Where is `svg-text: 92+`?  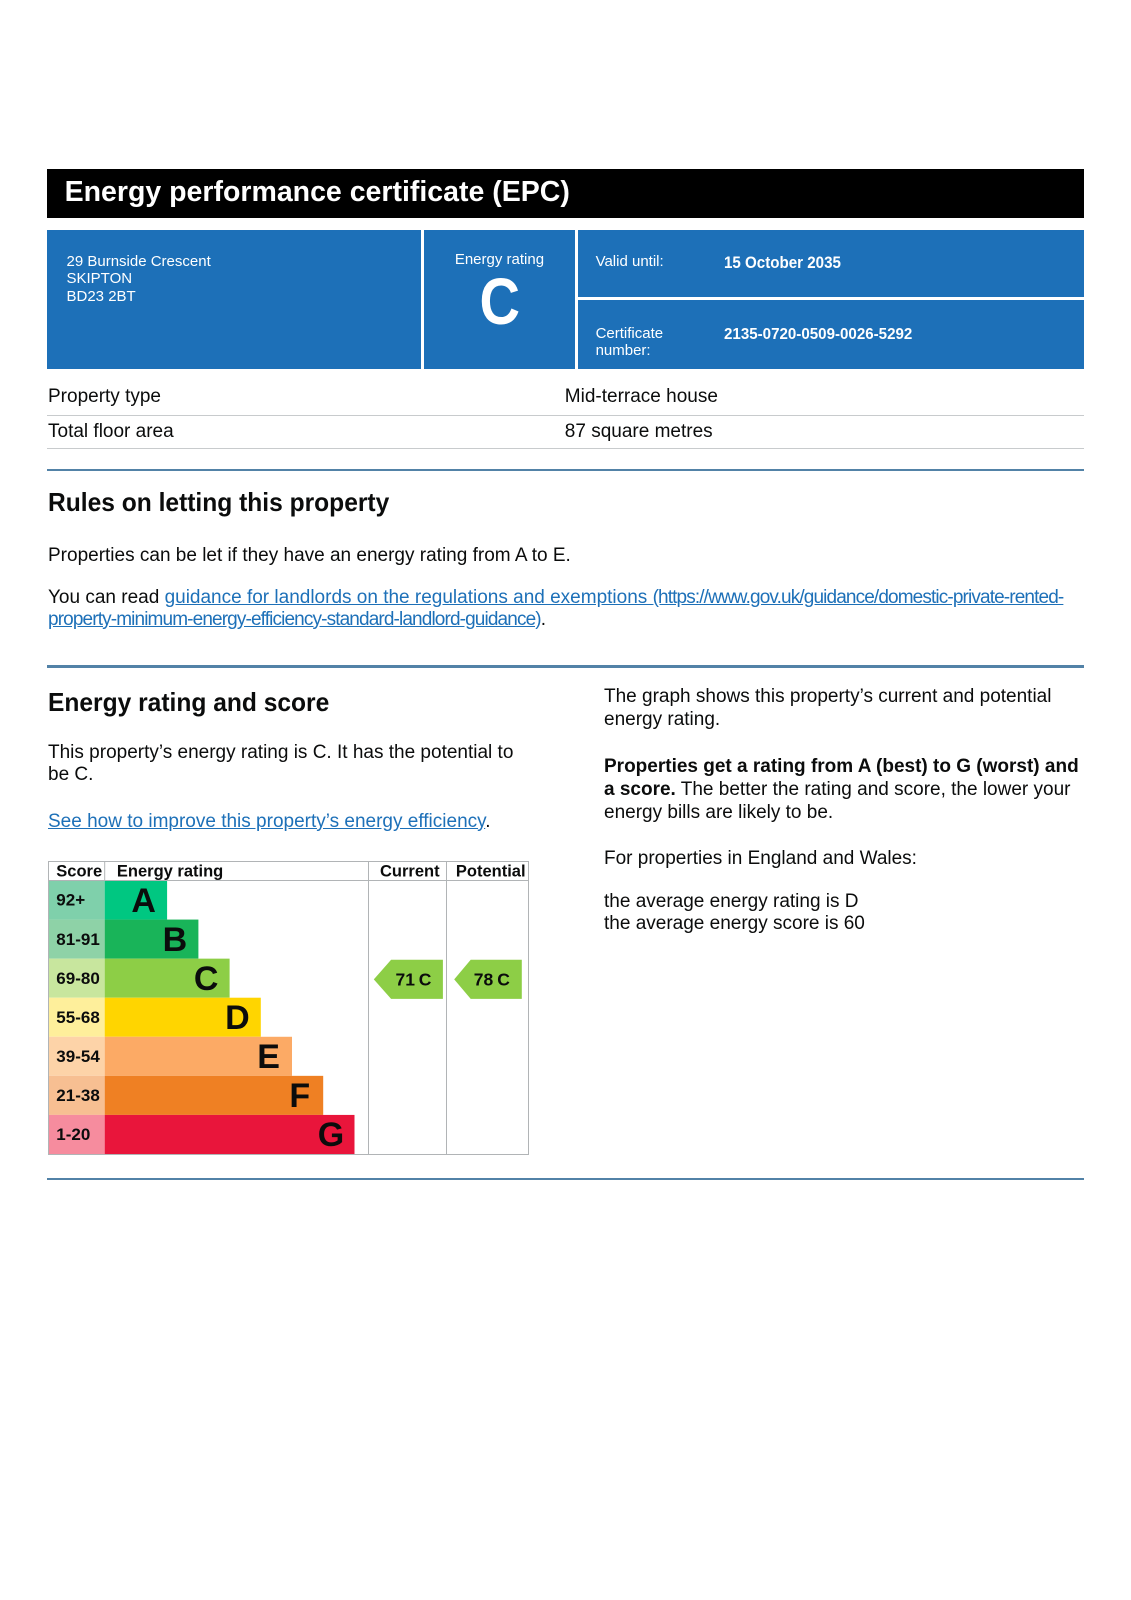 svg-text: 92+ is located at coordinates (70, 900).